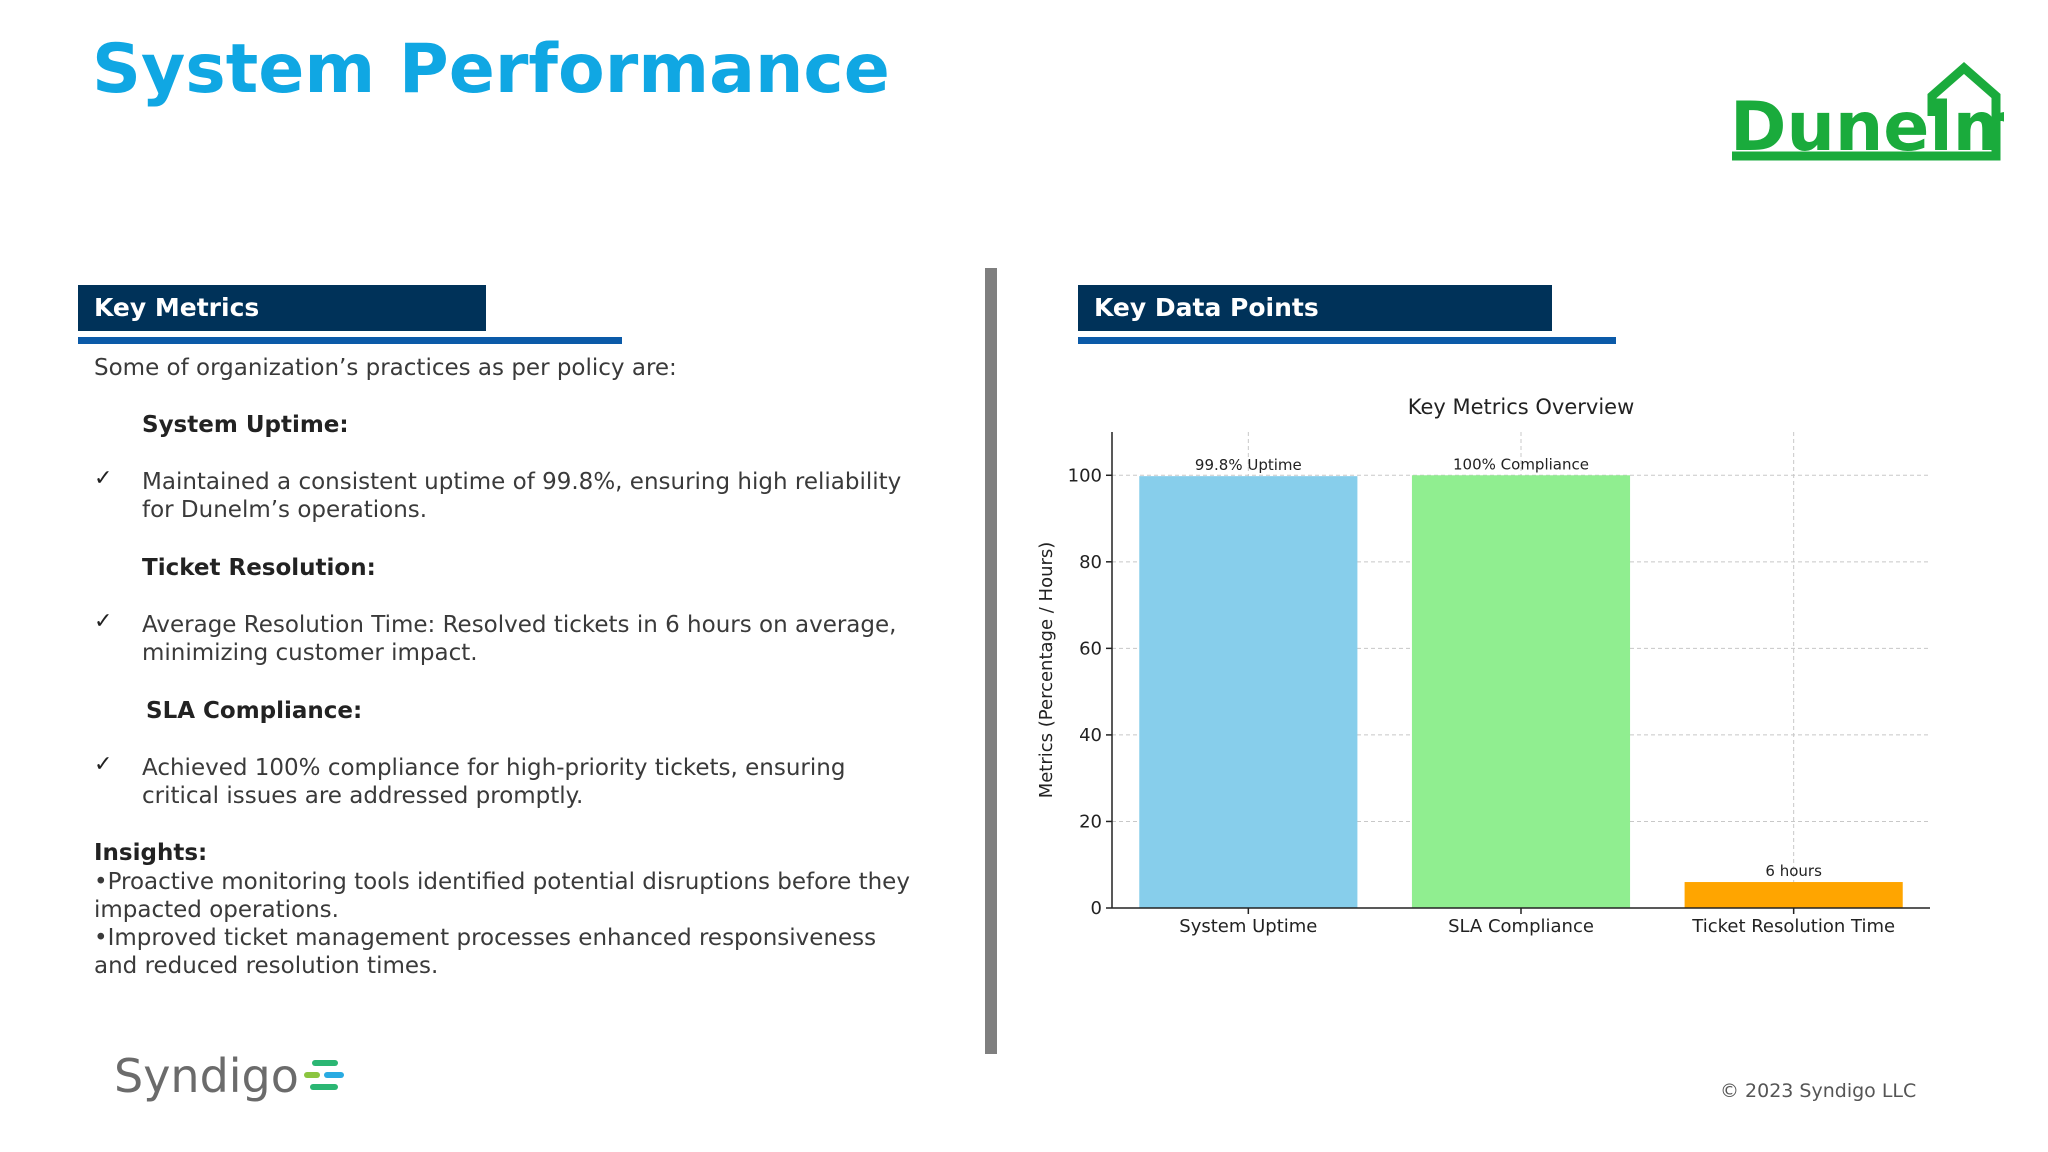  Describe the element at coordinates (310, 653) in the screenshot. I see `bullet-line: minimizing customer impact.` at that location.